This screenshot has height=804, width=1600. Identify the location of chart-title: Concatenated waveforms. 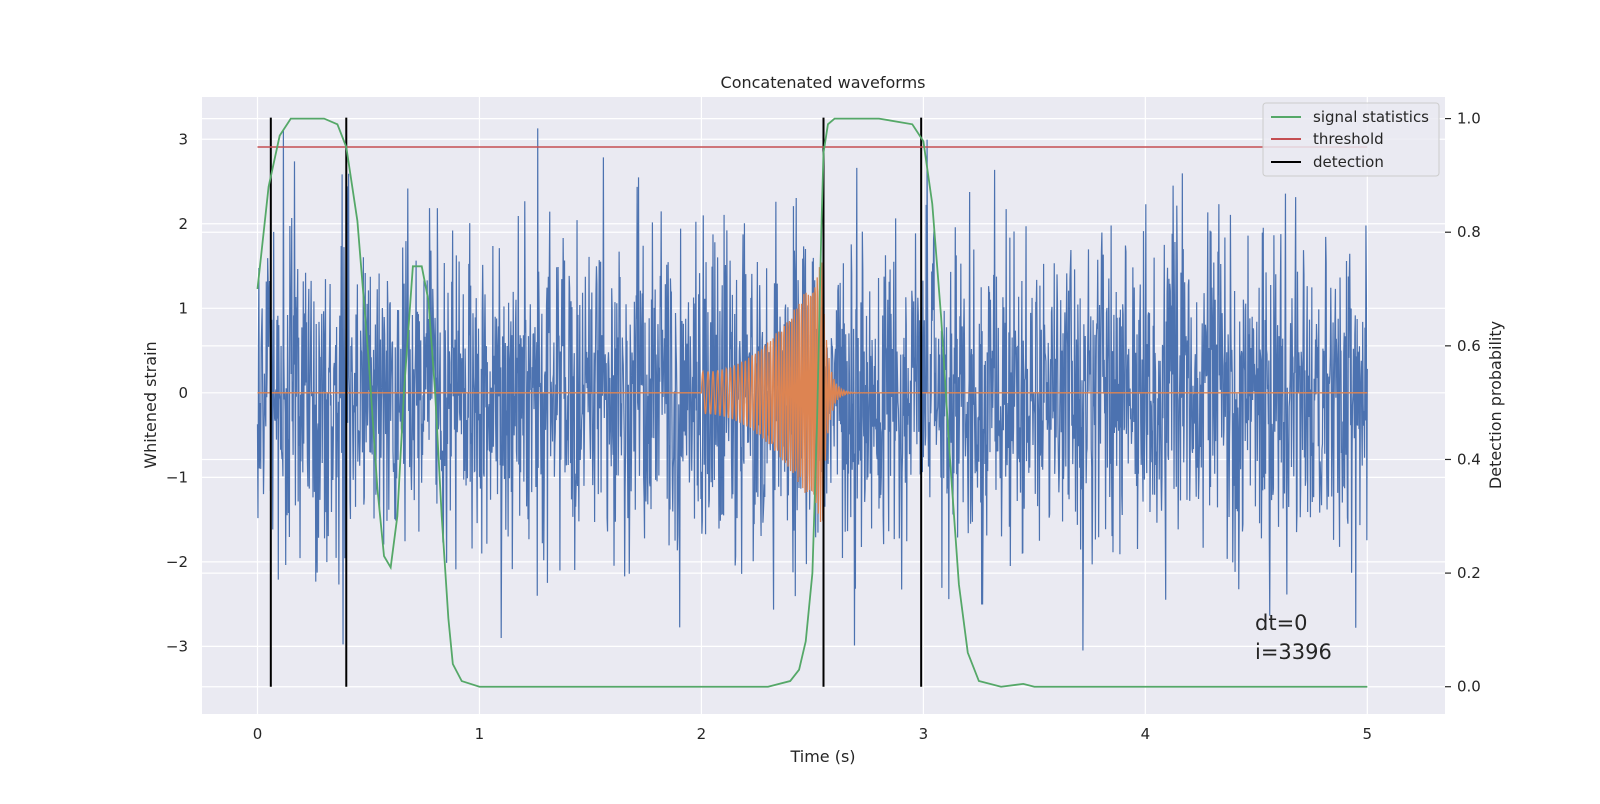
(823, 82).